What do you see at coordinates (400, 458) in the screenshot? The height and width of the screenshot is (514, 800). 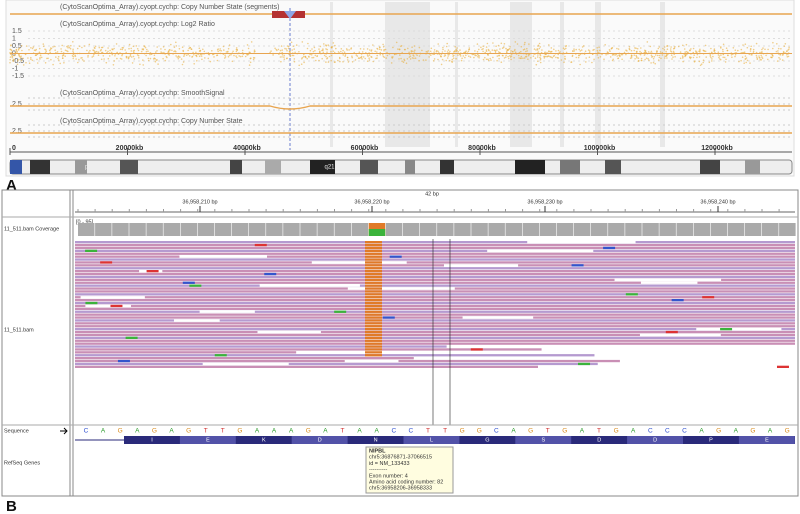 I see `tooltip-line: chr5:36876871-37066515` at bounding box center [400, 458].